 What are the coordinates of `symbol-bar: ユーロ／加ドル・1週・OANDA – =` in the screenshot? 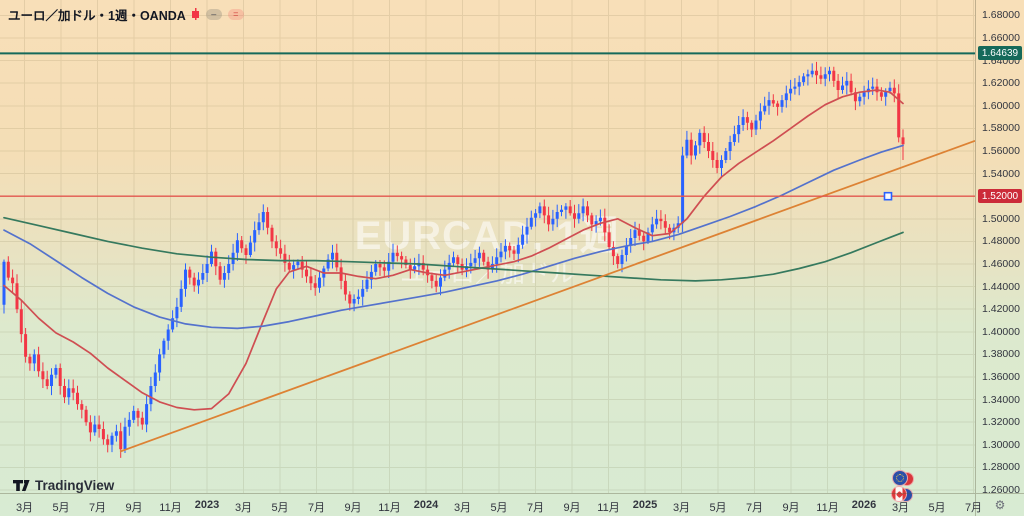 It's located at (126, 14).